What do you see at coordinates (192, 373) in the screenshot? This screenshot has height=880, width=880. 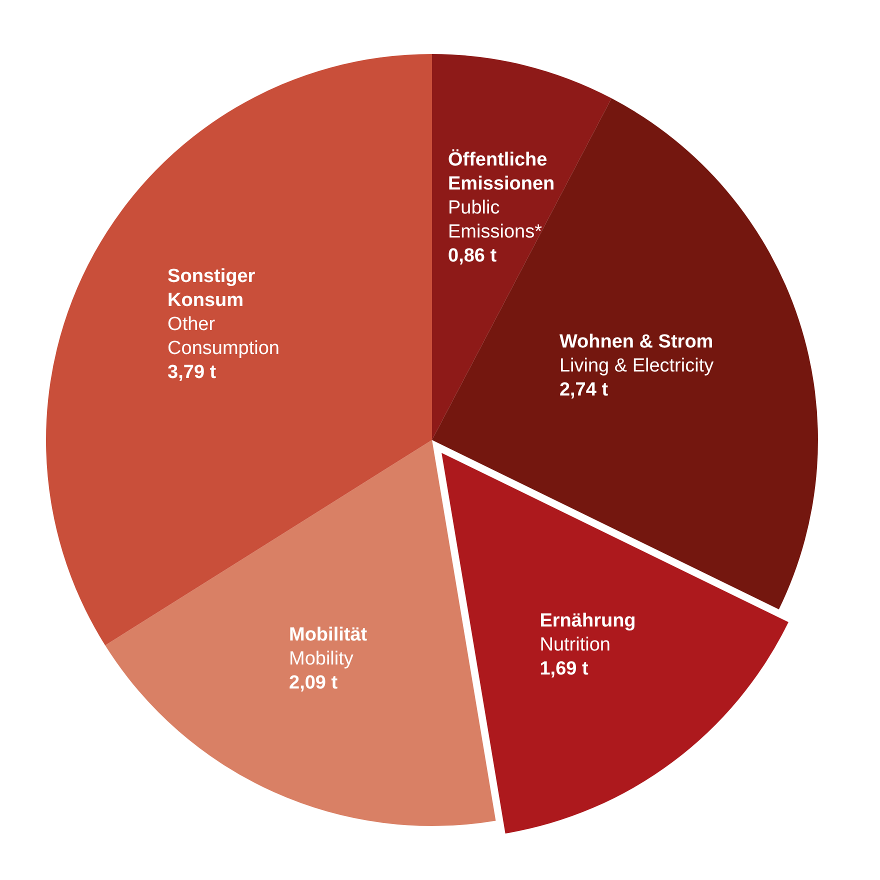 I see `data-label: 3,79 t` at bounding box center [192, 373].